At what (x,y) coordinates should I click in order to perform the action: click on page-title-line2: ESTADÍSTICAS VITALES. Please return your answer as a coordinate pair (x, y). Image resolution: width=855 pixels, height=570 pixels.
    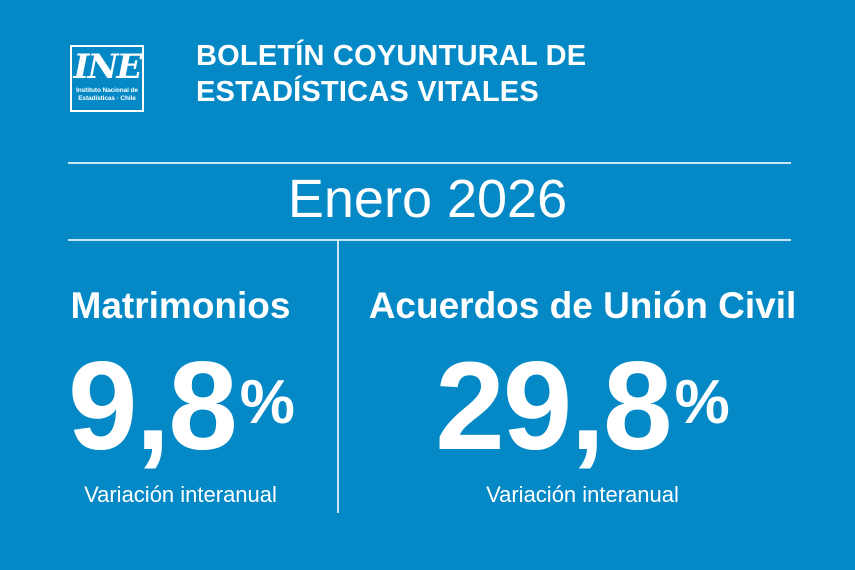
    Looking at the image, I should click on (367, 92).